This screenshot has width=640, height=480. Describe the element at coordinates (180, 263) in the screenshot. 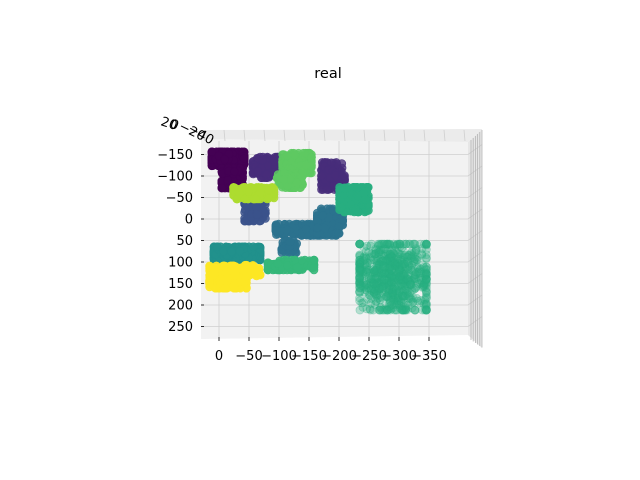

I see `y-tick-label: 100` at that location.